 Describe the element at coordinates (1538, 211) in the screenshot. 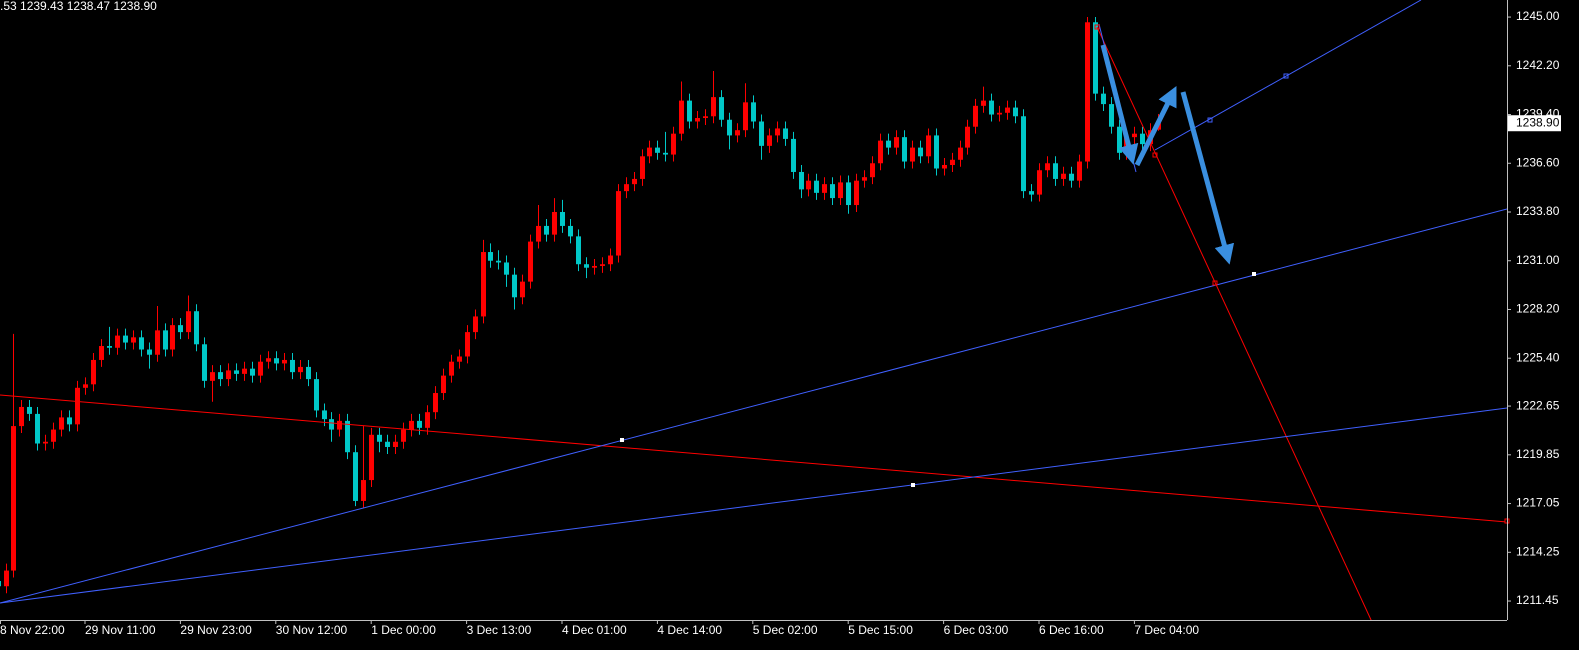

I see `y-tick-label: 1233.80` at that location.